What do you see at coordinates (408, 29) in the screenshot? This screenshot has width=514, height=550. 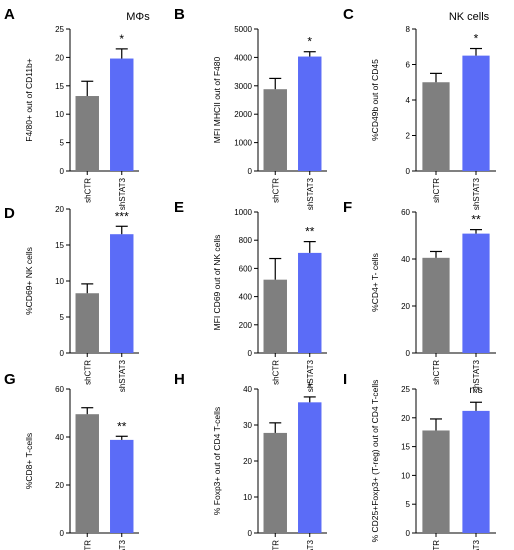 I see `y-tick-label: 8` at bounding box center [408, 29].